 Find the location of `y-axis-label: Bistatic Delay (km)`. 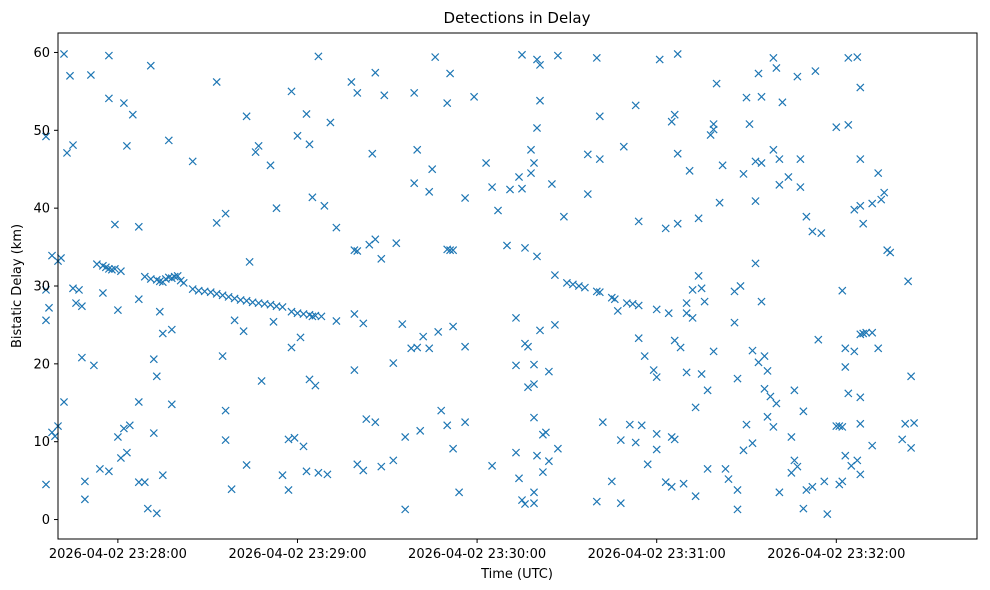

y-axis-label: Bistatic Delay (km) is located at coordinates (17, 286).